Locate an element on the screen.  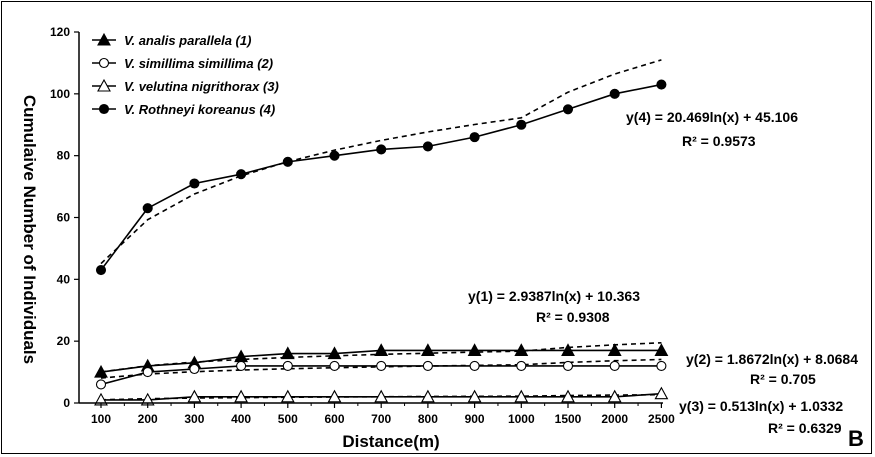
x-tick-label: 800 is located at coordinates (428, 419).